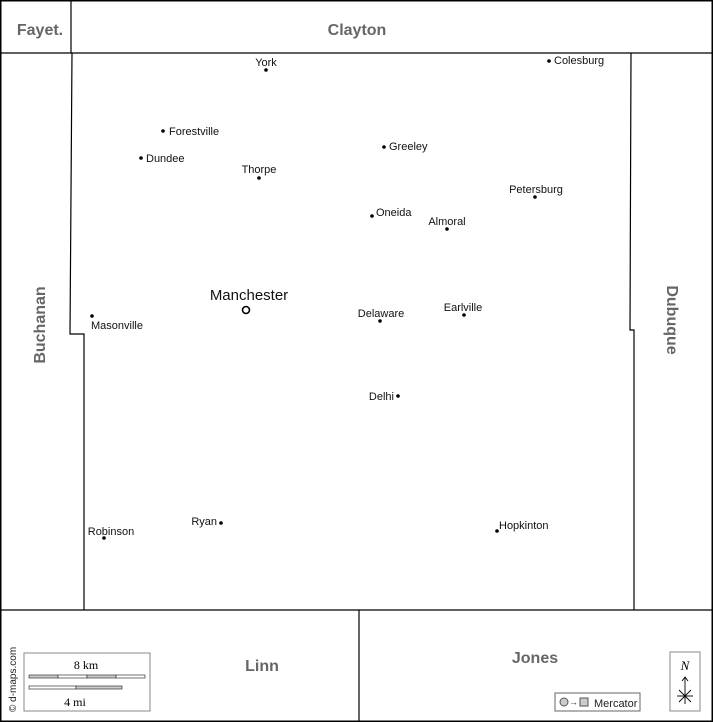  Describe the element at coordinates (13, 679) in the screenshot. I see `credit: © d-maps.com` at that location.